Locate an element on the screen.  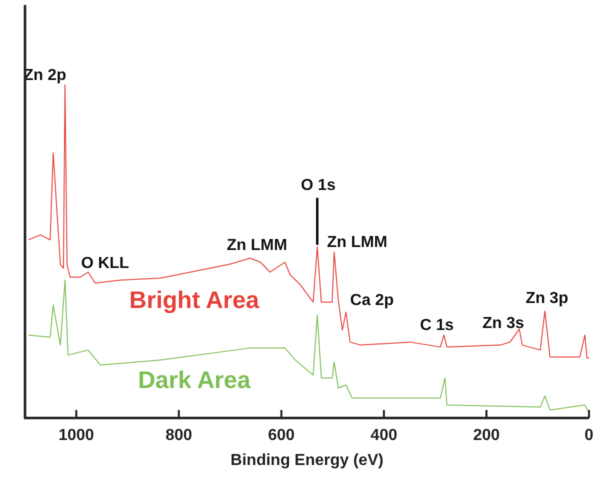
series-label: Dark Area is located at coordinates (195, 380).